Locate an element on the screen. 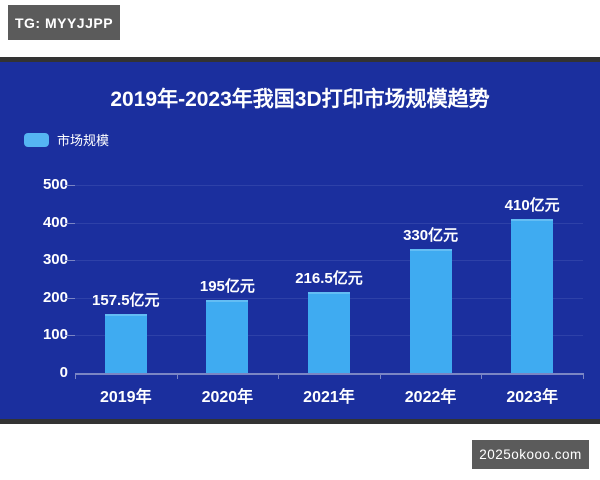 The height and width of the screenshot is (480, 600). legend-swatch is located at coordinates (36, 139).